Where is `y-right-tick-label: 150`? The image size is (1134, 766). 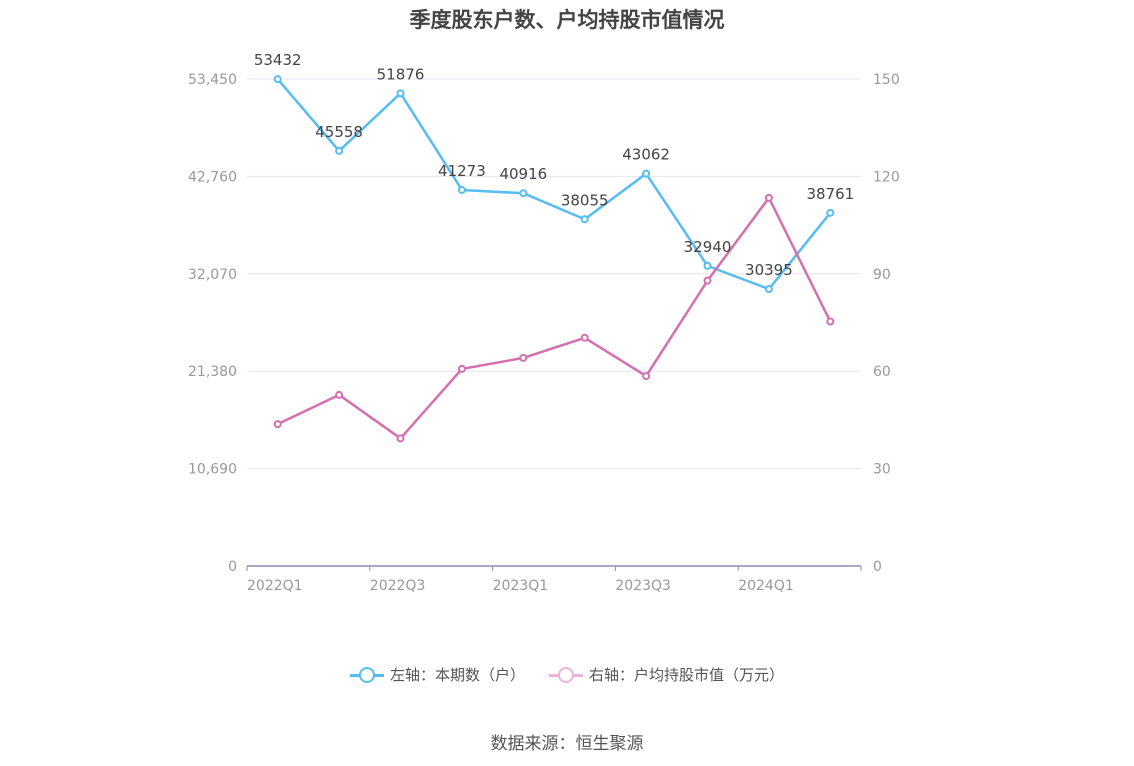
y-right-tick-label: 150 is located at coordinates (886, 80).